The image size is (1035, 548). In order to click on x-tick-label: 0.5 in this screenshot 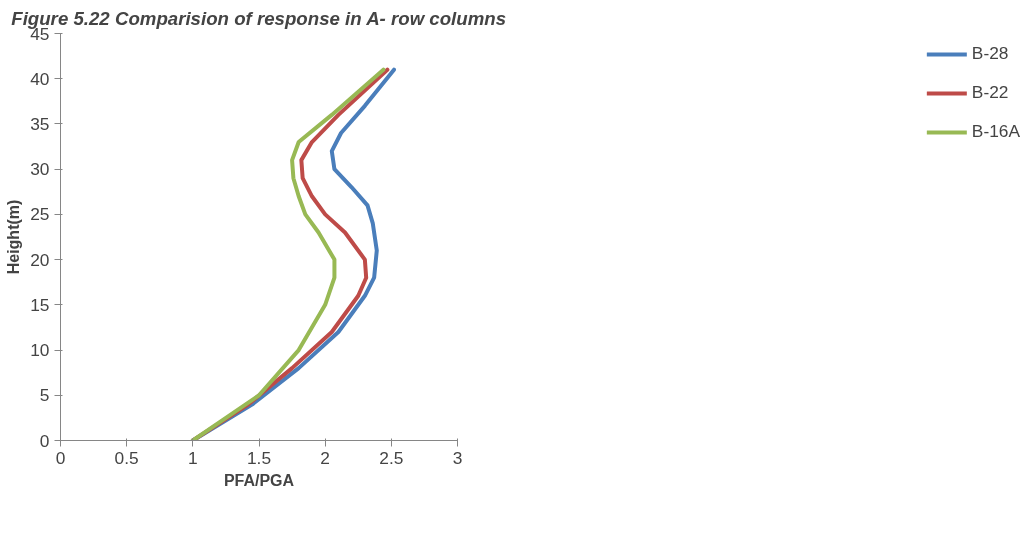, I will do `click(126, 457)`.